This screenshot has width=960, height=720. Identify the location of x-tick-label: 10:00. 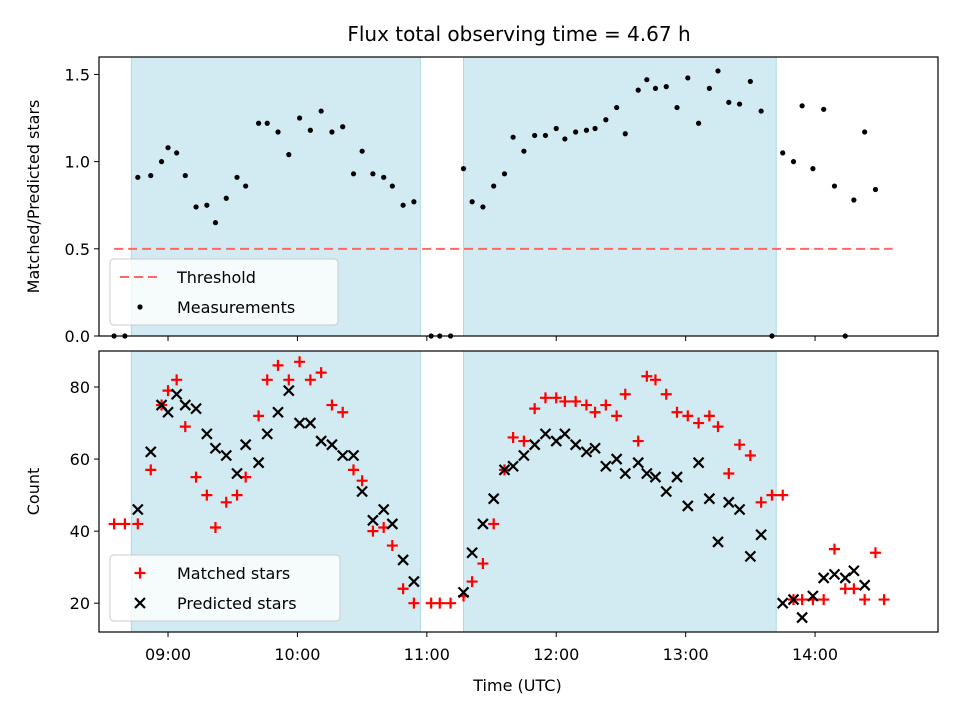
(297, 654).